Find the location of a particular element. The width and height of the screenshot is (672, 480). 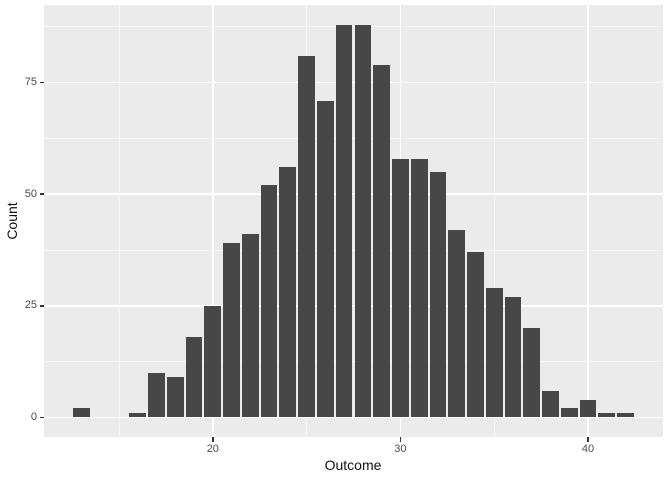

x-tick-label-30: 30 is located at coordinates (400, 448).